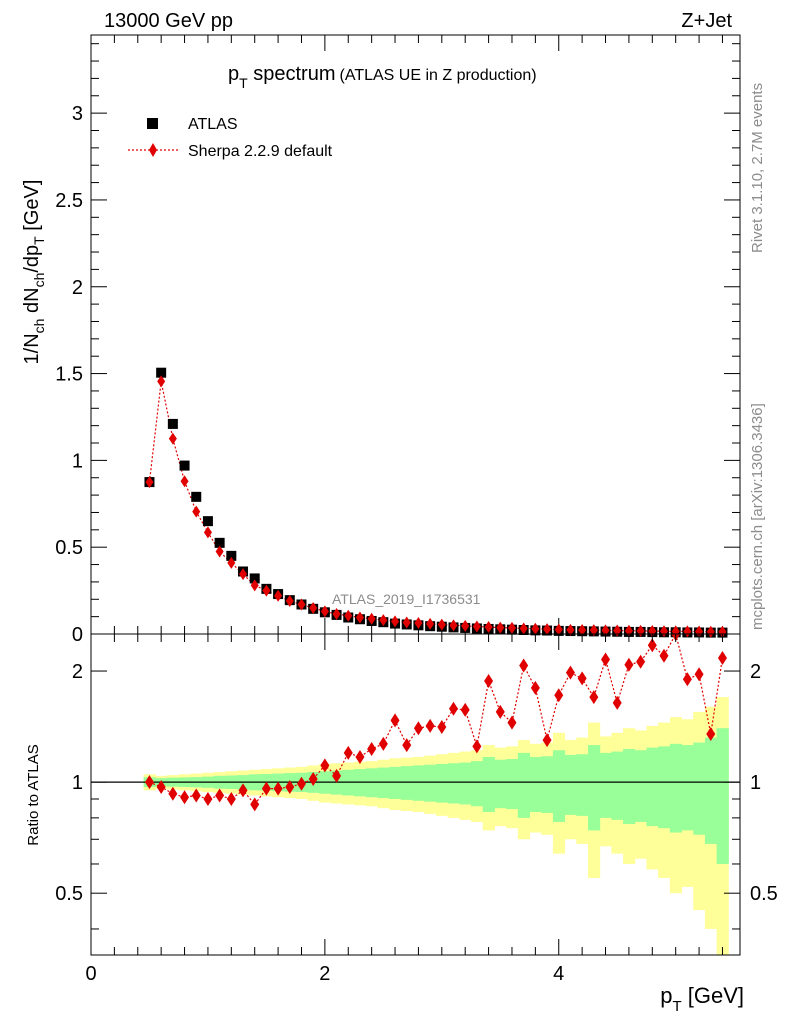 This screenshot has height=1024, width=786. Describe the element at coordinates (77, 635) in the screenshot. I see `main-y-tick-label: 0` at that location.